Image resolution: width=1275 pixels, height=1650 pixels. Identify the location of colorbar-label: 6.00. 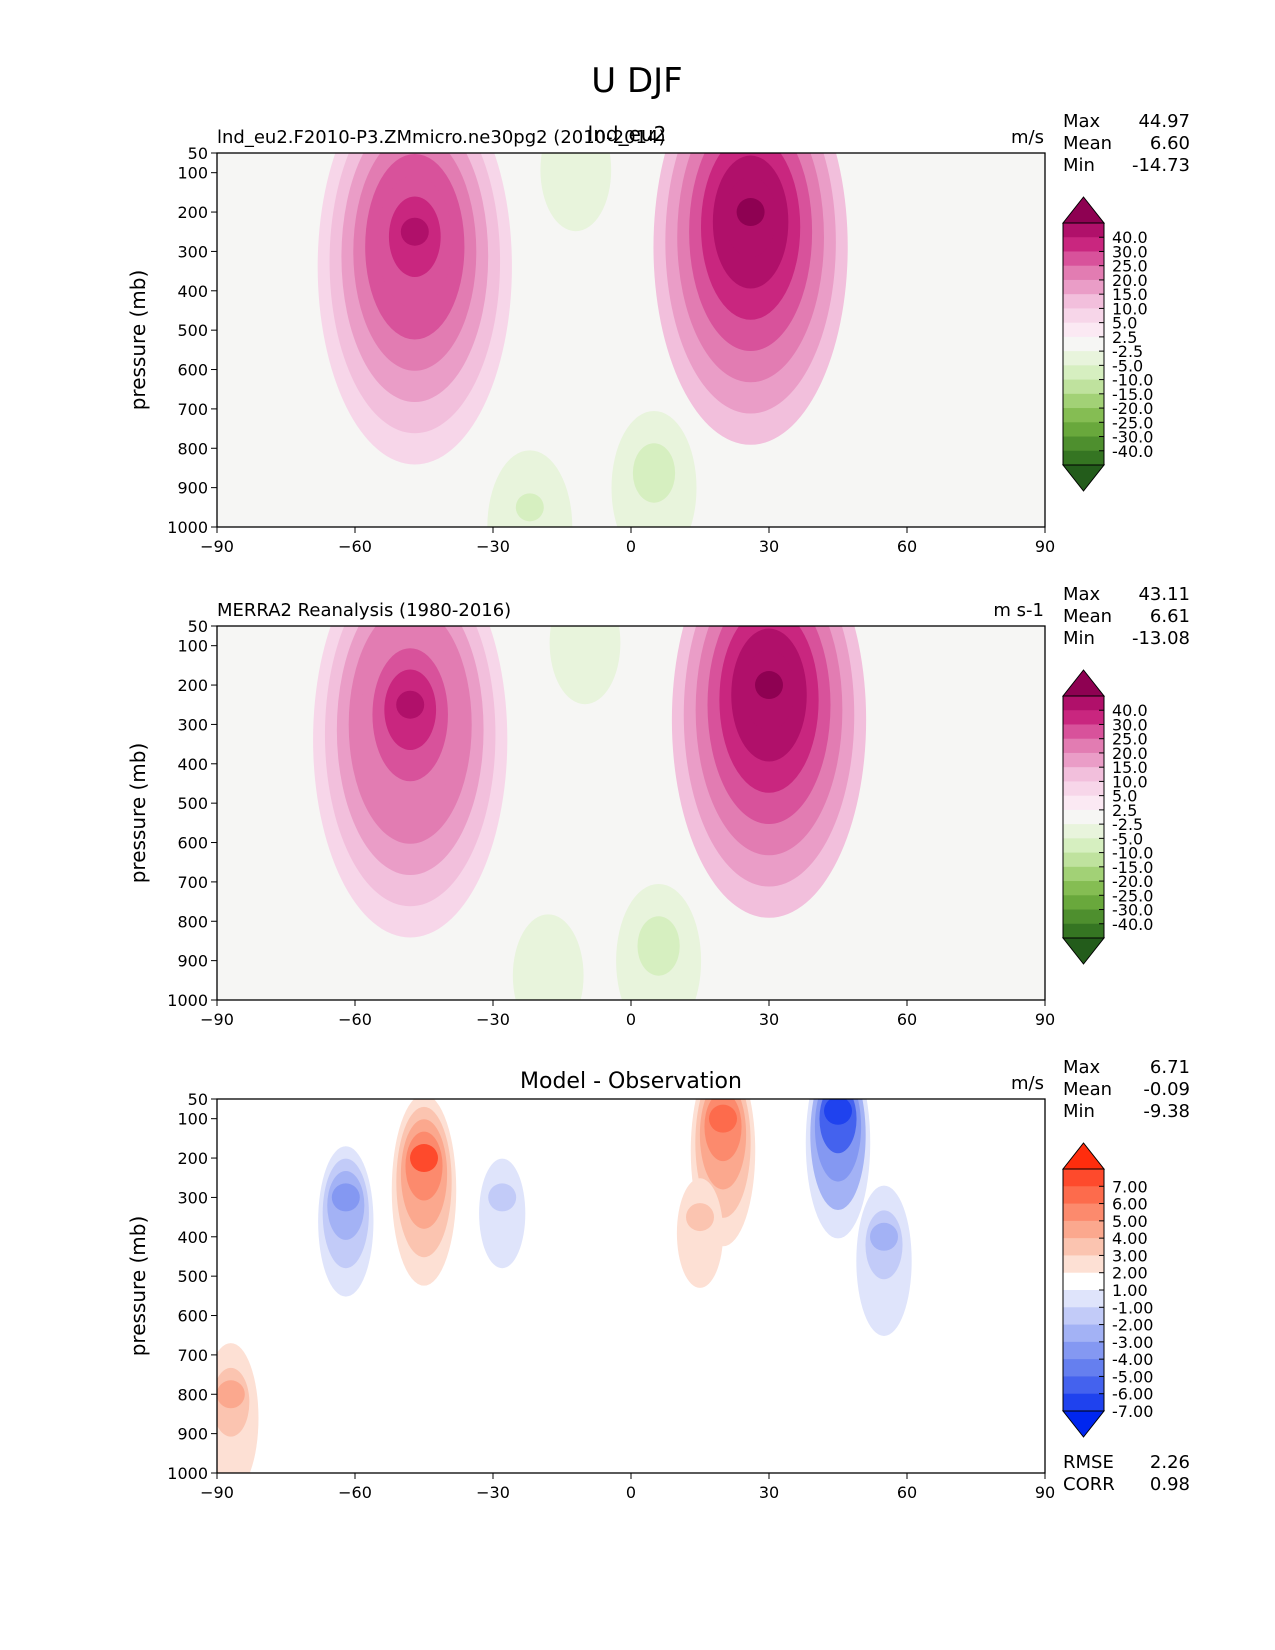
(1130, 1204).